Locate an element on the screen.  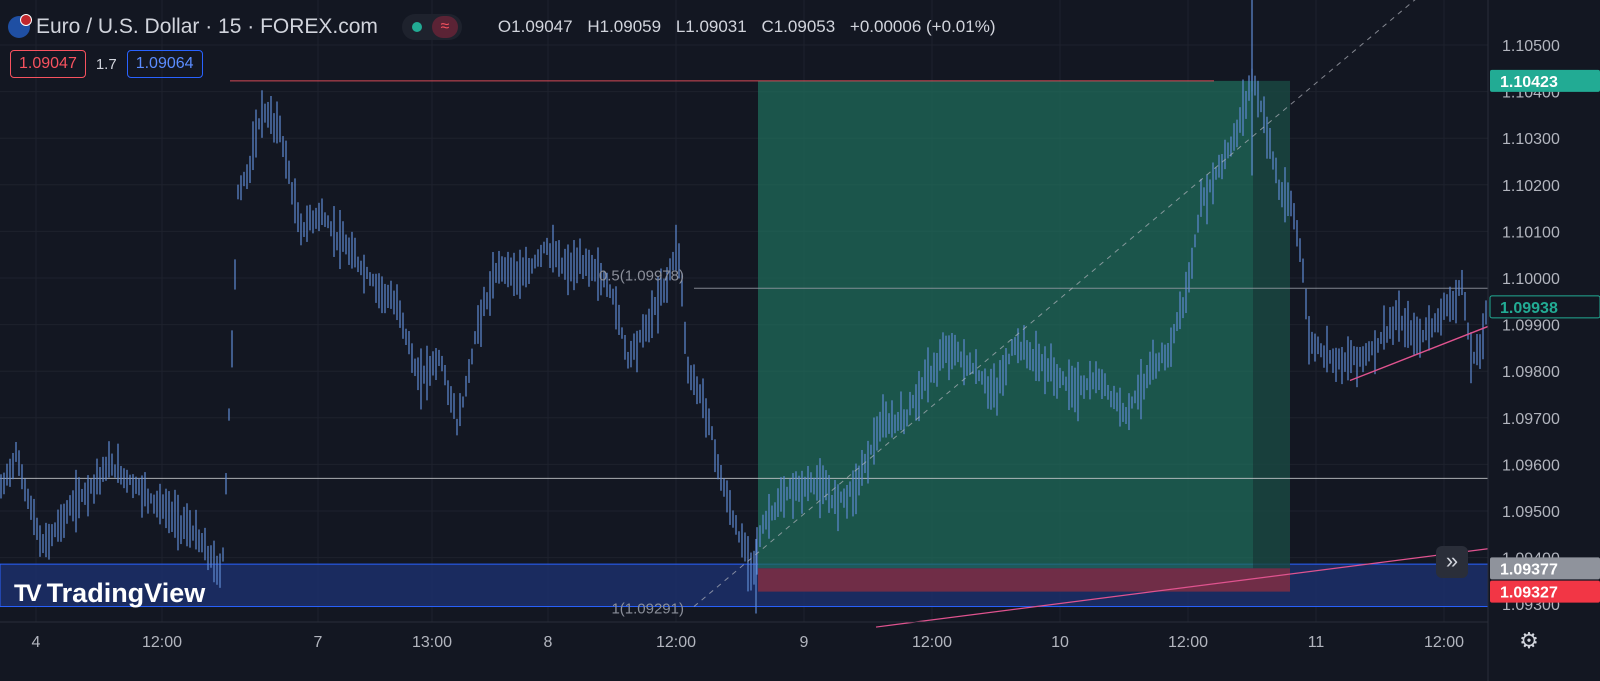
quote-buttons: 1.09047 1.7 1.09064 is located at coordinates (106, 64).